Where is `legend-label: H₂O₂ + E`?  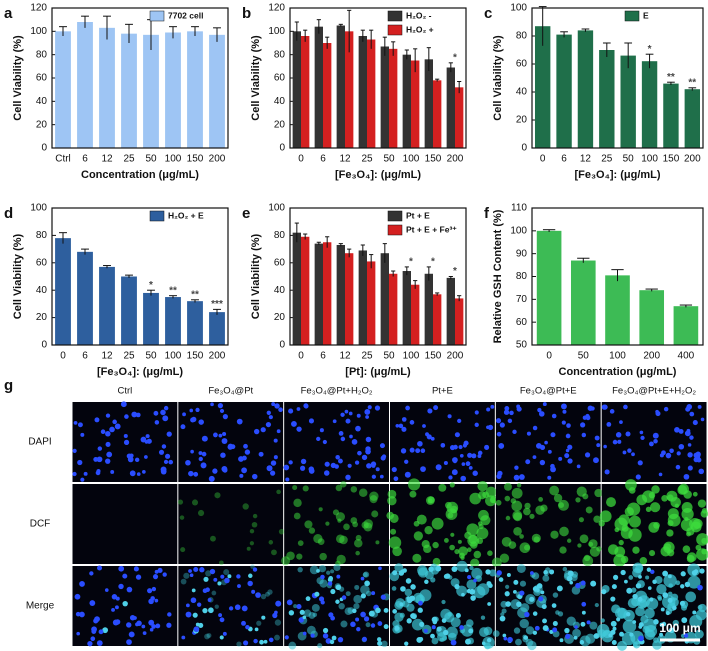
legend-label: H₂O₂ + E is located at coordinates (186, 215).